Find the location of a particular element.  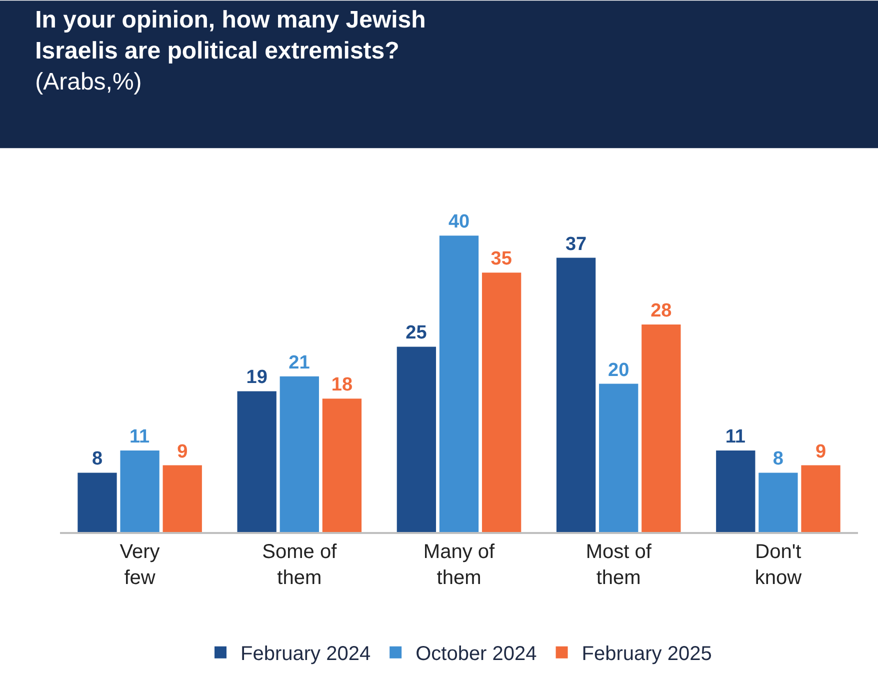

x-tick-label: Most of them is located at coordinates (619, 564).